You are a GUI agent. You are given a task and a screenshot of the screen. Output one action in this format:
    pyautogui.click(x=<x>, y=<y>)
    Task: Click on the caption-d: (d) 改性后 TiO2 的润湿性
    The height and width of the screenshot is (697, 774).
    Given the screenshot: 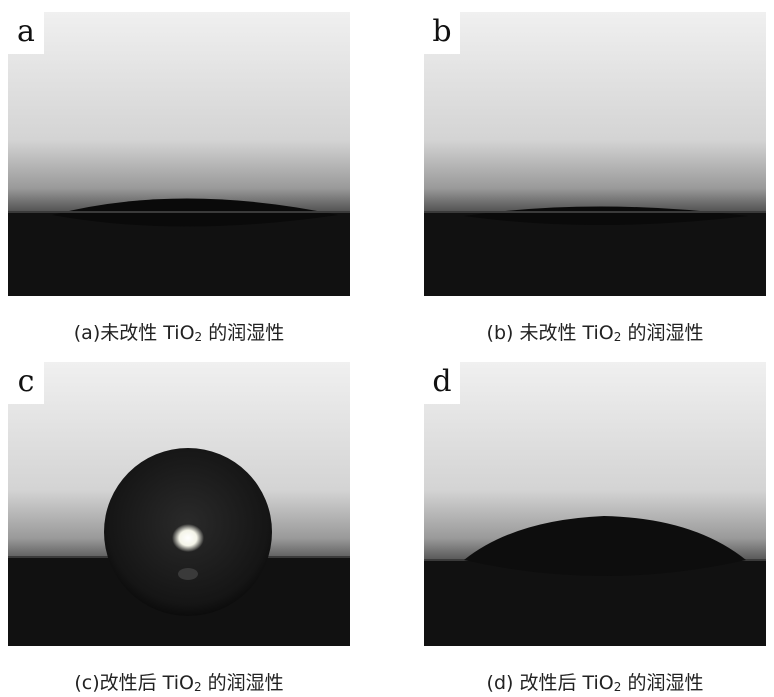 What is the action you would take?
    pyautogui.click(x=595, y=683)
    